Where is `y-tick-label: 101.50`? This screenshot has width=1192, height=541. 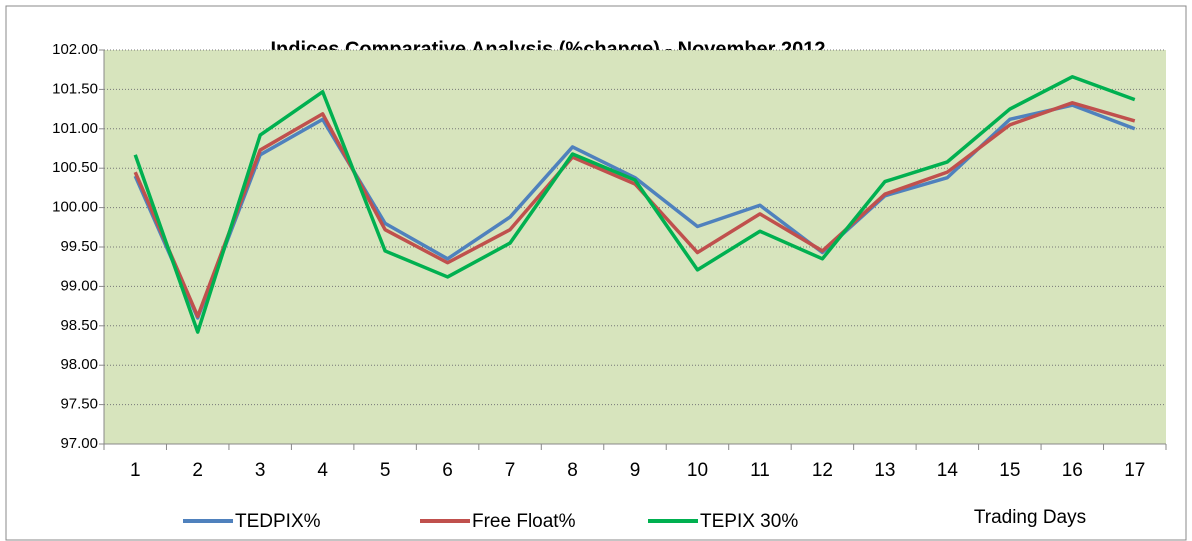
y-tick-label: 101.50 is located at coordinates (75, 88).